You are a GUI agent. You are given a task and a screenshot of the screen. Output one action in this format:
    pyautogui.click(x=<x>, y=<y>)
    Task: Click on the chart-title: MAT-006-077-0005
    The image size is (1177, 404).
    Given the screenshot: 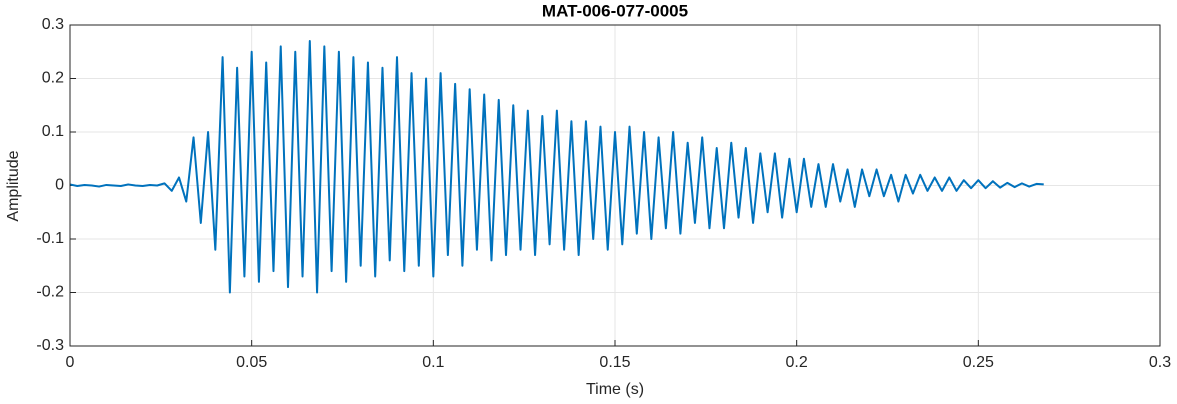 What is the action you would take?
    pyautogui.click(x=615, y=10)
    